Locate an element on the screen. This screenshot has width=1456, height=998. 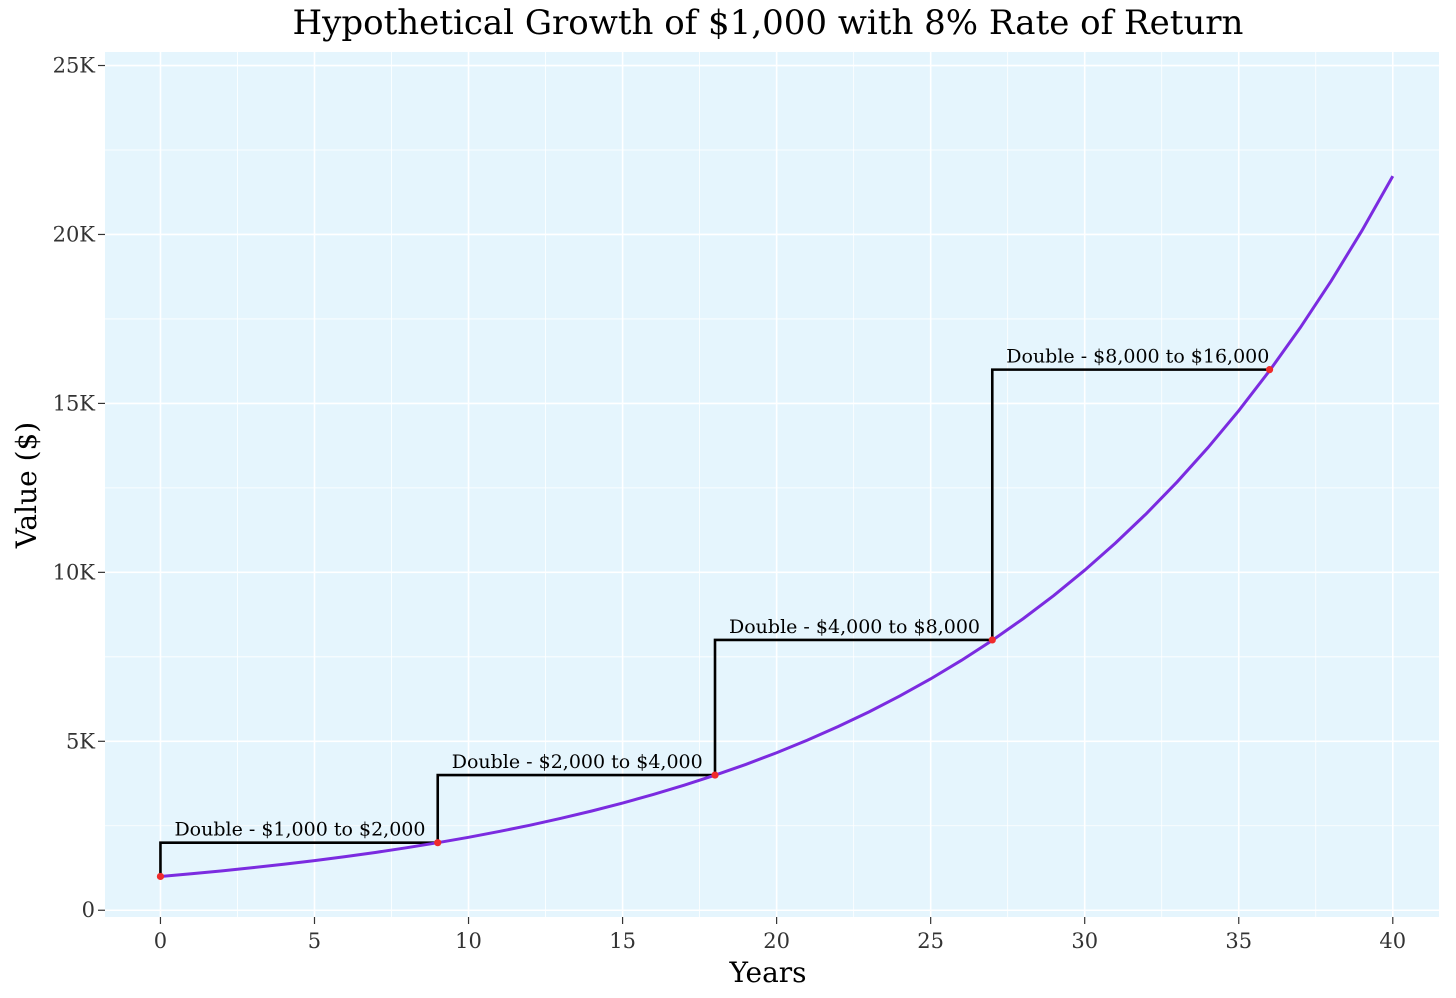
x-tick-label: 30 is located at coordinates (1084, 941).